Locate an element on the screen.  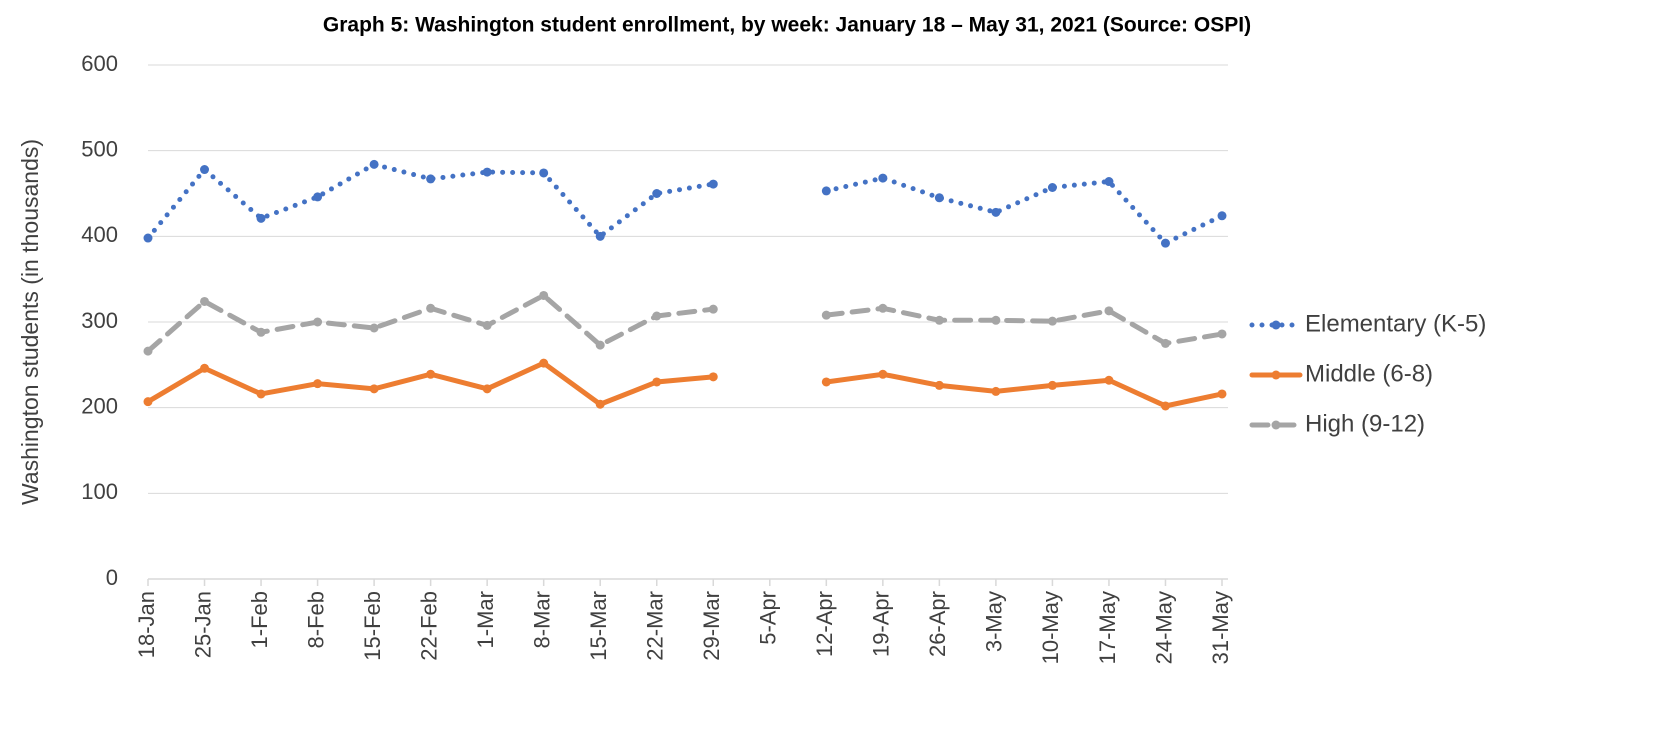
x-tick-label: 3-May is located at coordinates (994, 621).